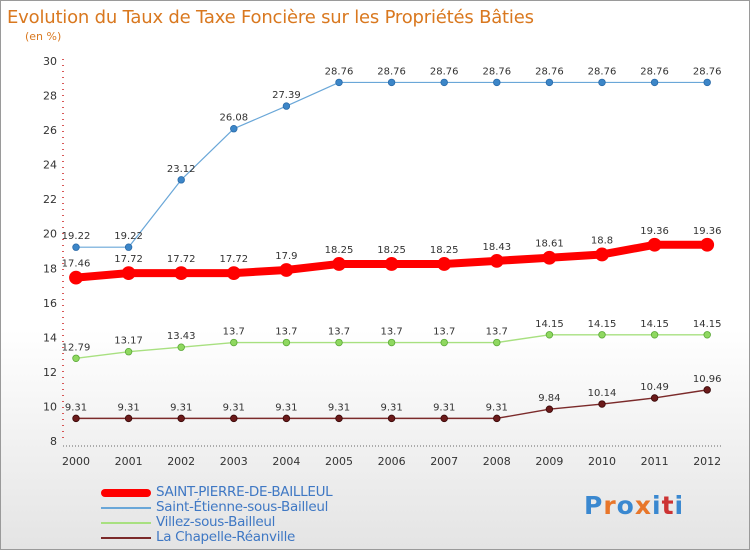  I want to click on data-label: 18.61, so click(549, 244).